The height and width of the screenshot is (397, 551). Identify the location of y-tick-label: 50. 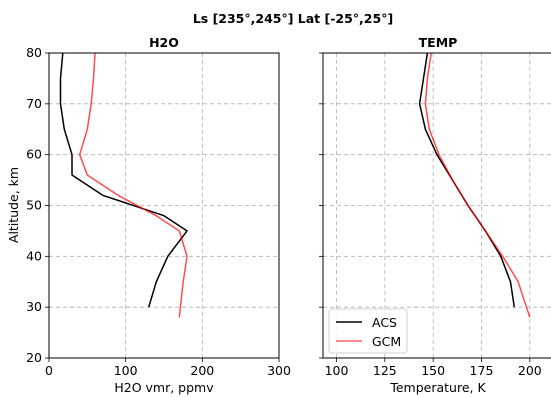
(34, 205).